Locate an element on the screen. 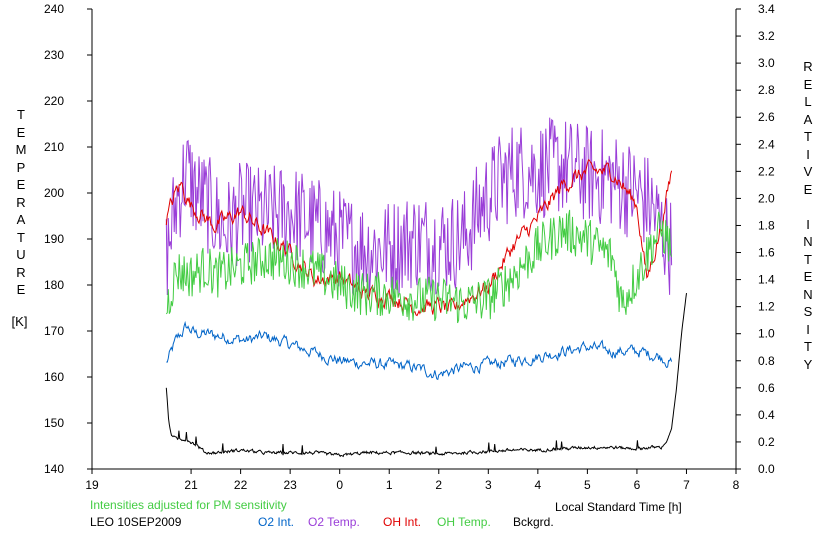 Image resolution: width=828 pixels, height=535 pixels. y-right-tick-label: 1.6 is located at coordinates (766, 253).